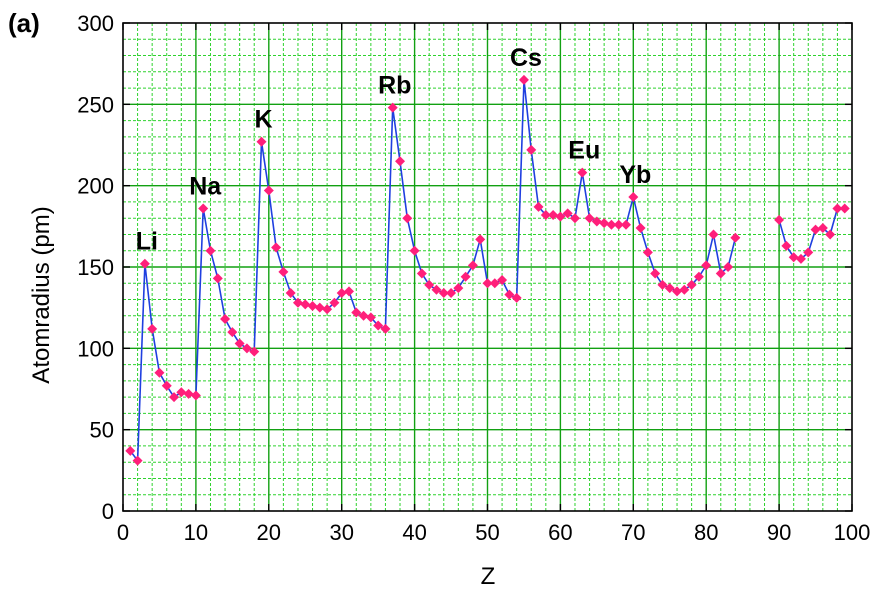  What do you see at coordinates (123, 532) in the screenshot?
I see `x-tick-label: 0` at bounding box center [123, 532].